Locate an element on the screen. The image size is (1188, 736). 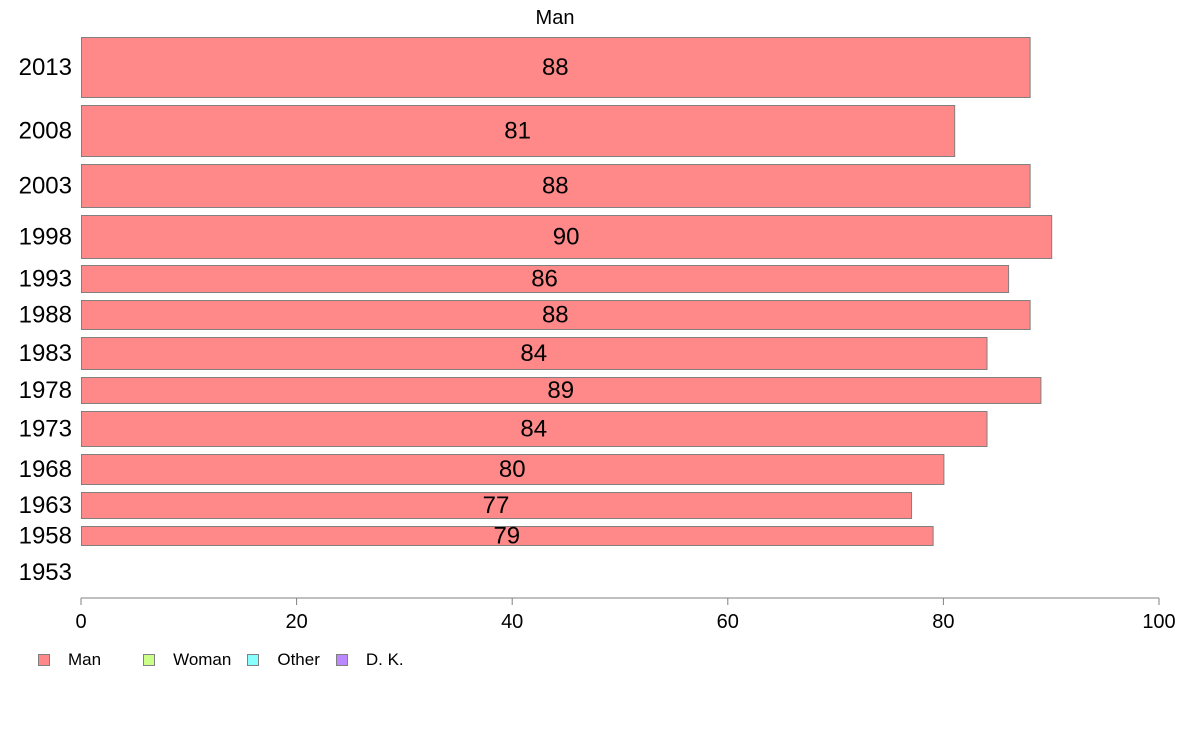
legend-label: D. K. is located at coordinates (384, 659).